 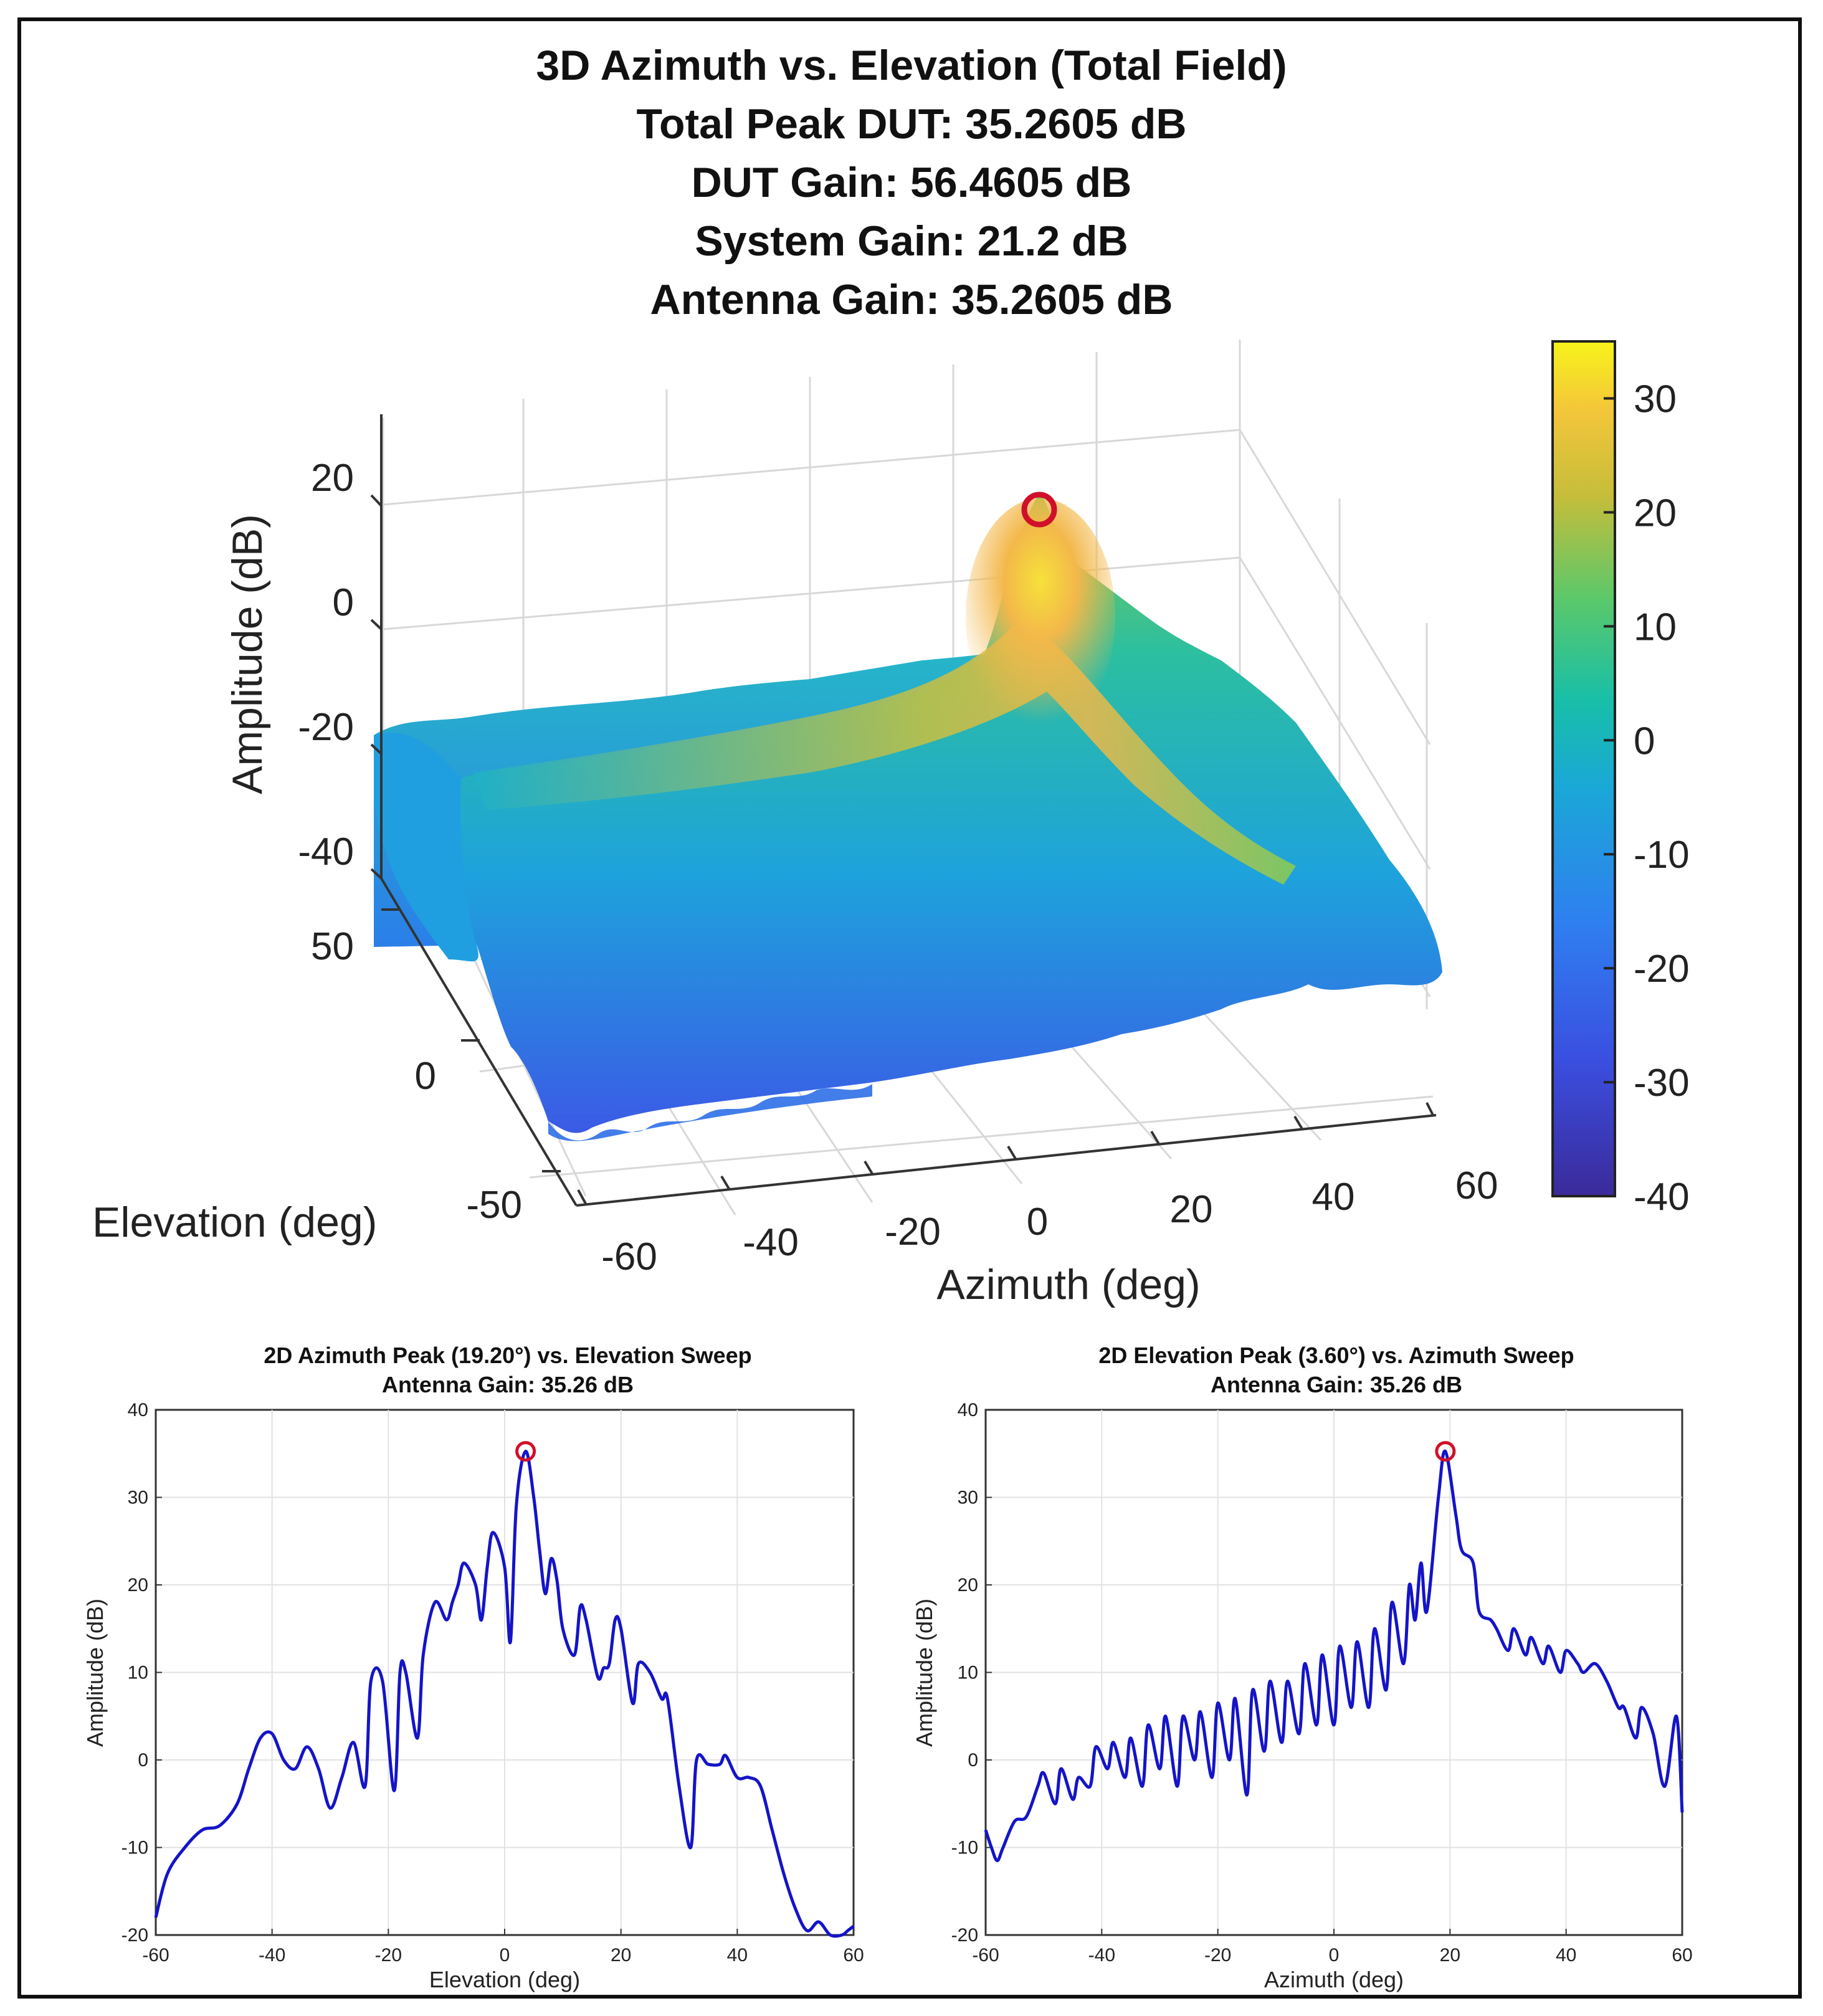 What do you see at coordinates (1333, 1197) in the screenshot?
I see `surface-x-tick-label: 40` at bounding box center [1333, 1197].